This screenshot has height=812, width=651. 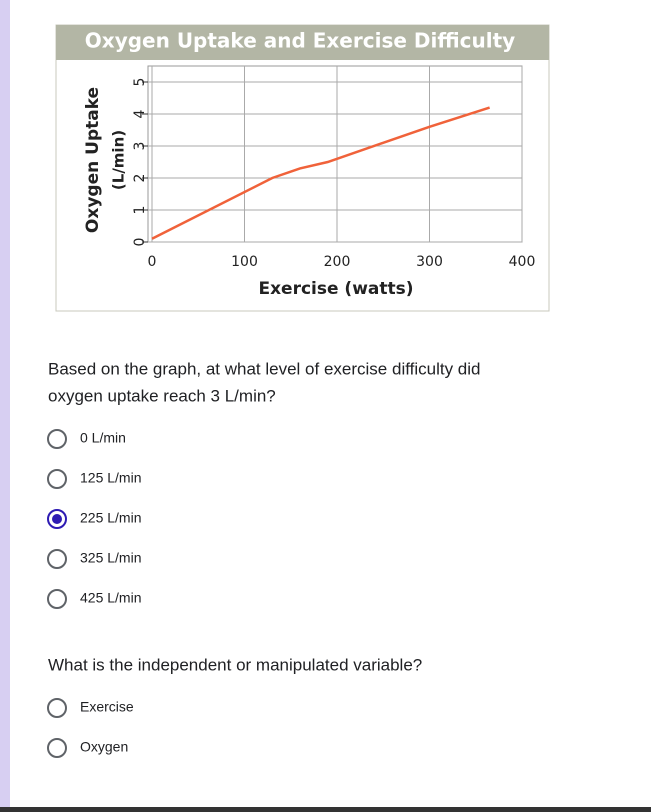 What do you see at coordinates (337, 262) in the screenshot?
I see `x-tick-label: 200` at bounding box center [337, 262].